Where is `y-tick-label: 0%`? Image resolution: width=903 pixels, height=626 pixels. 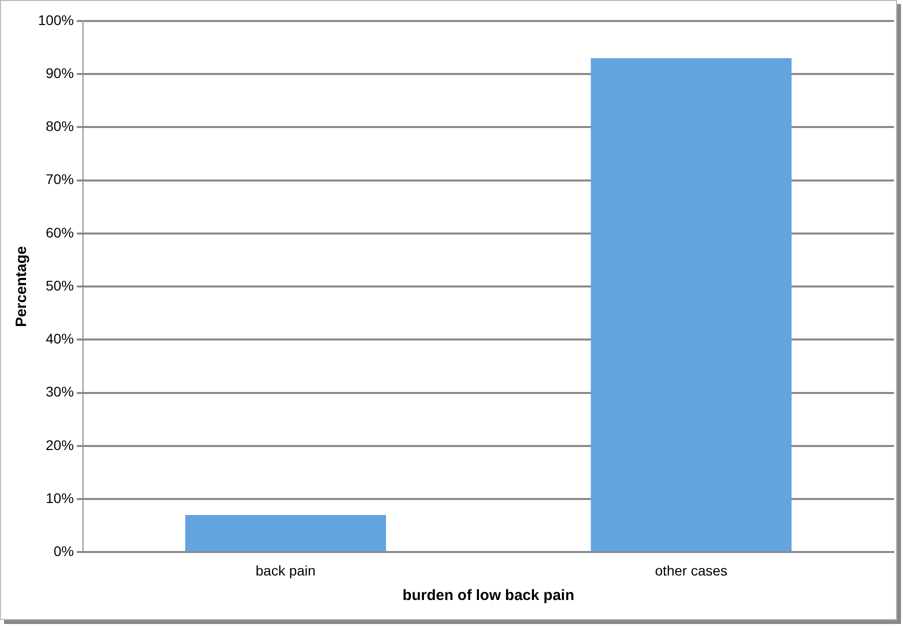
y-tick-label: 0% is located at coordinates (64, 551).